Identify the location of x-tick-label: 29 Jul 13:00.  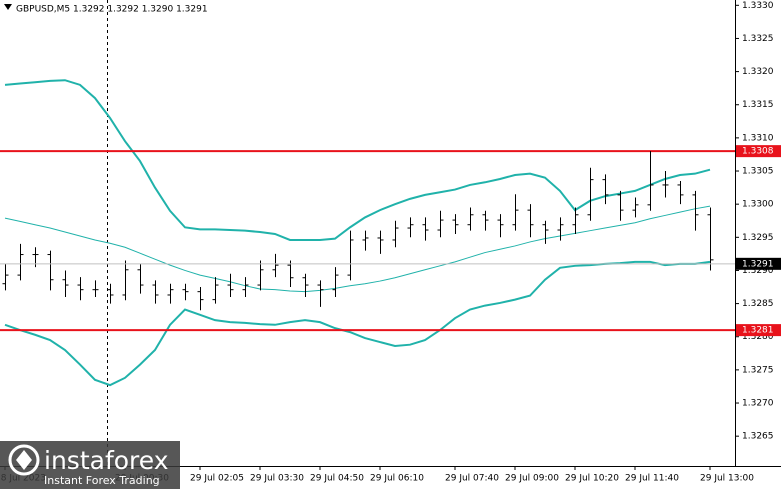
(727, 479).